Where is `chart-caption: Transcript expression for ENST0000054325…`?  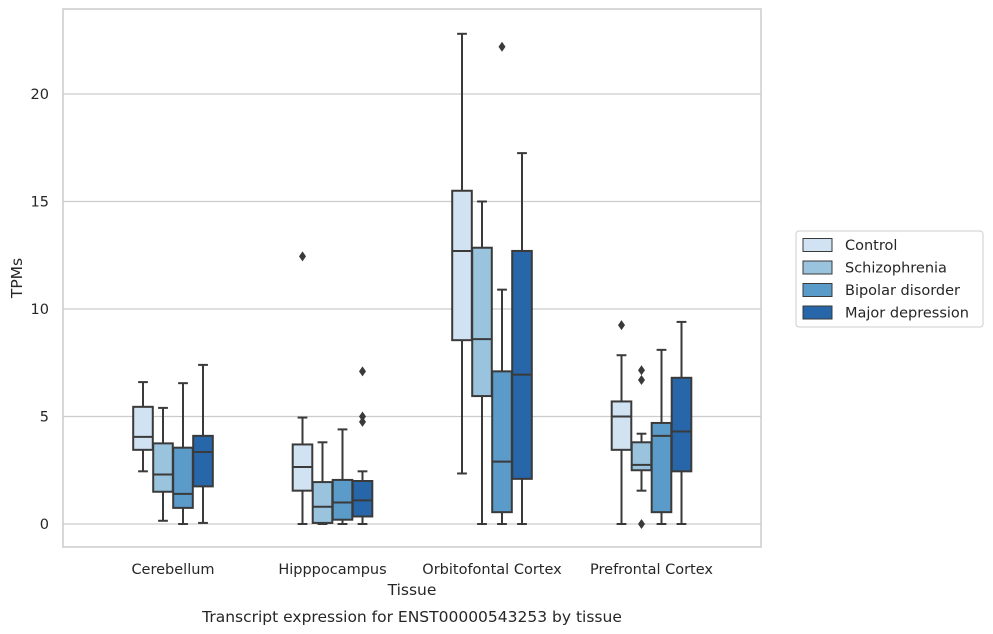 chart-caption: Transcript expression for ENST0000054325… is located at coordinates (411, 617).